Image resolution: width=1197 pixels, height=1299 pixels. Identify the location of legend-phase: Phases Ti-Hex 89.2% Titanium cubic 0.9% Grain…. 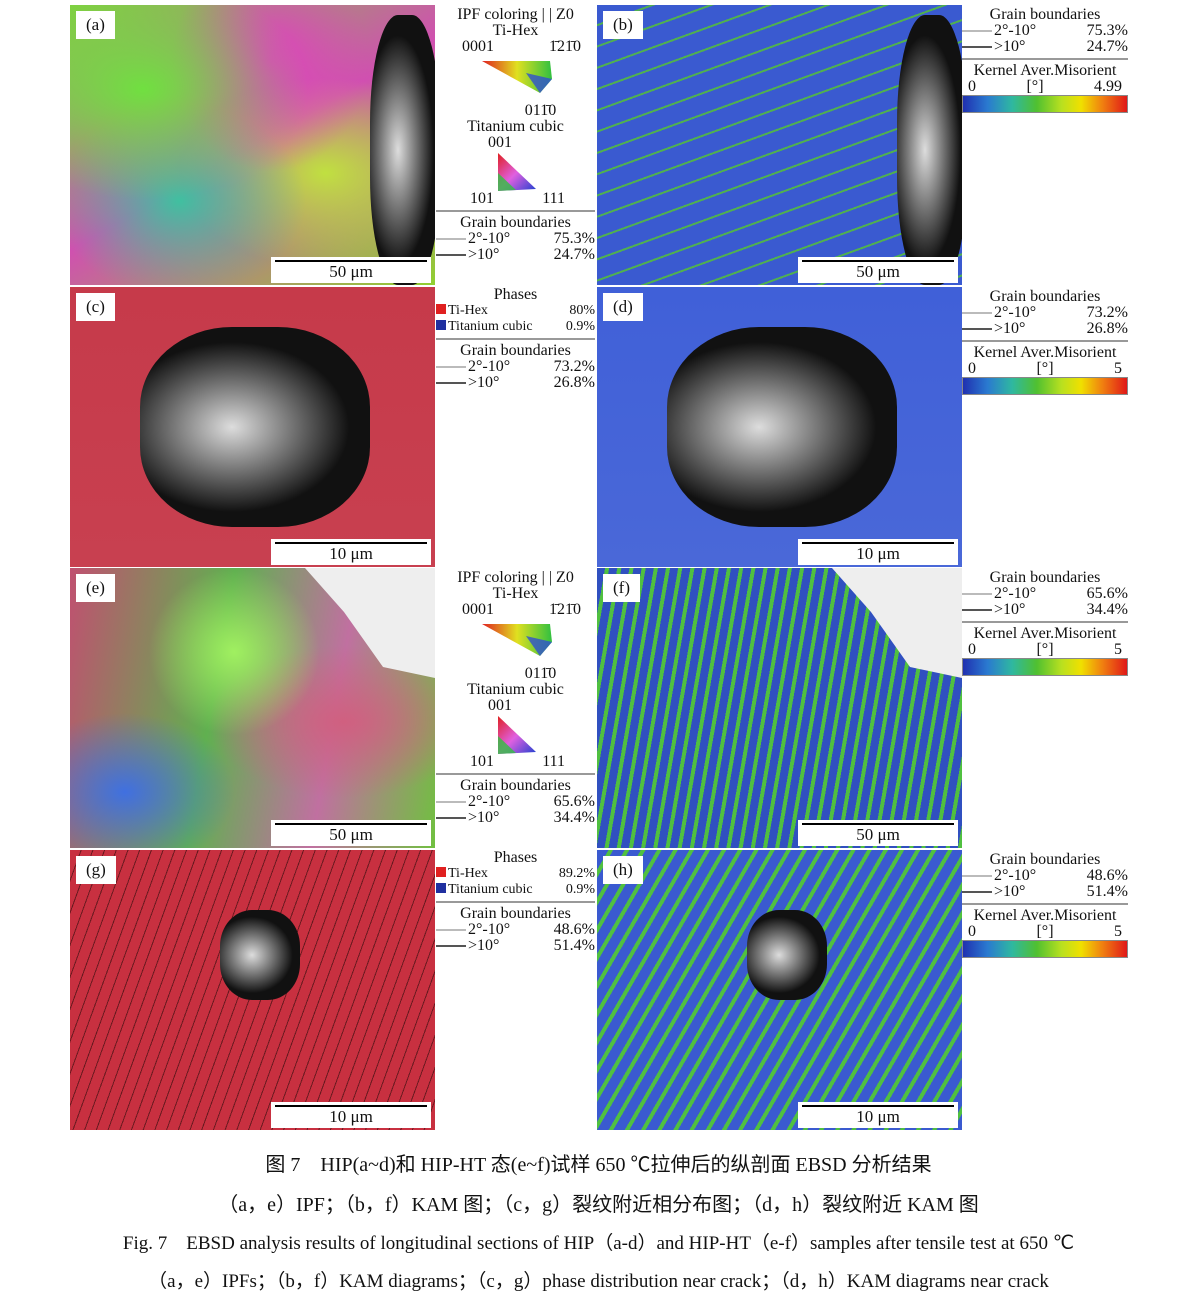
(515, 901).